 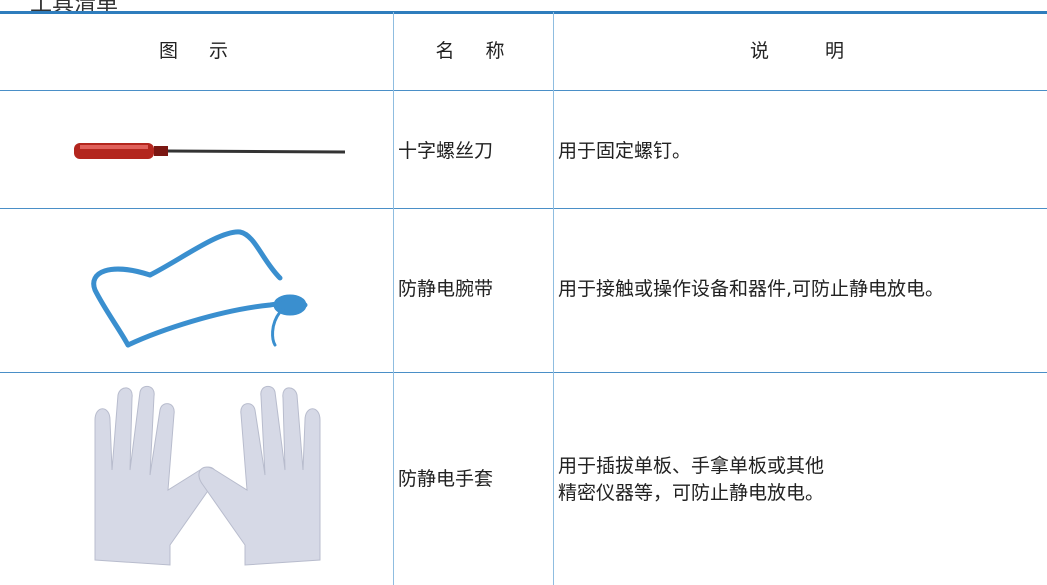 I want to click on gloves, so click(x=207, y=475).